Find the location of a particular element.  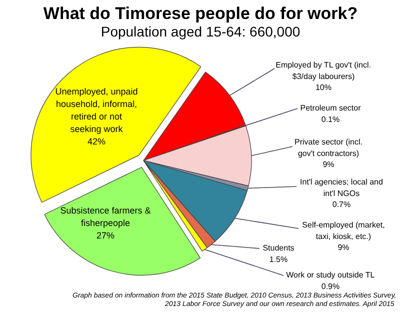

chart-title: What do Timorese people do for work? is located at coordinates (200, 13).